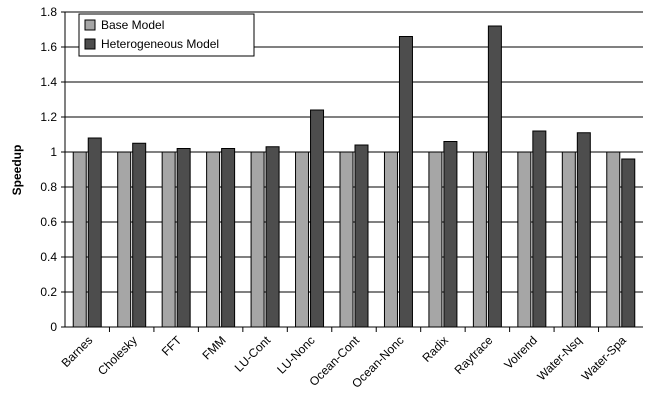  Describe the element at coordinates (53, 327) in the screenshot. I see `y-tick-label: 0` at that location.